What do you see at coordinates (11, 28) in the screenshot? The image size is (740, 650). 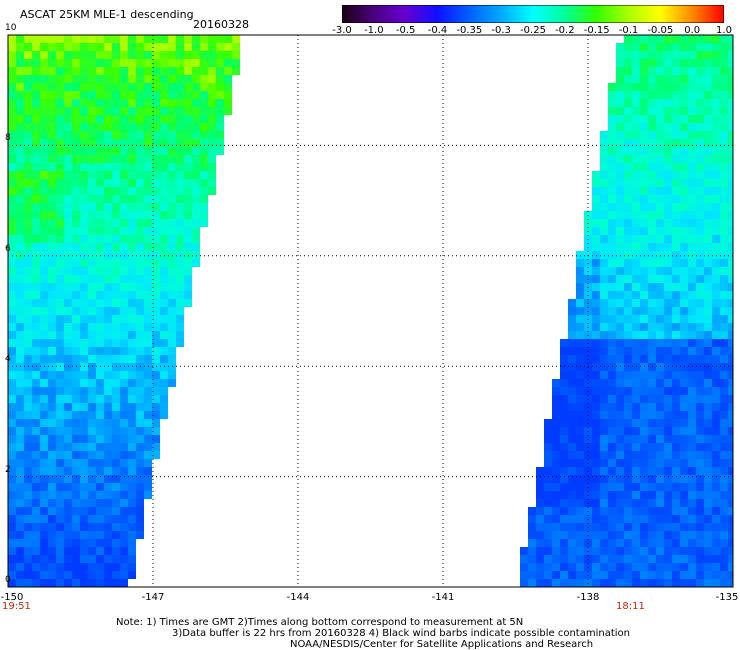 I see `y-tick-label: 10` at bounding box center [11, 28].